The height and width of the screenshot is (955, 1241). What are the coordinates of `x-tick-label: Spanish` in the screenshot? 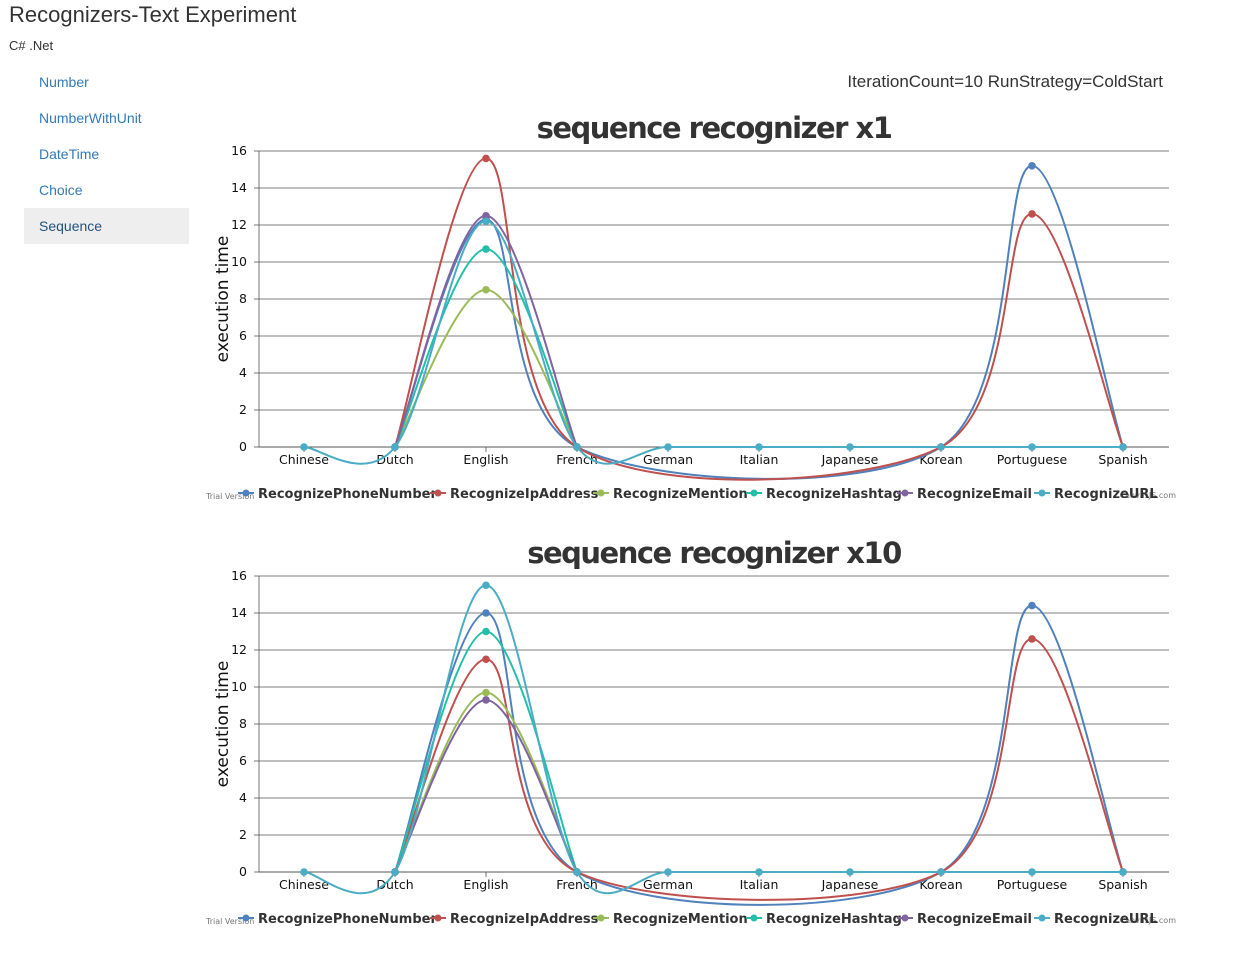 It's located at (1122, 884).